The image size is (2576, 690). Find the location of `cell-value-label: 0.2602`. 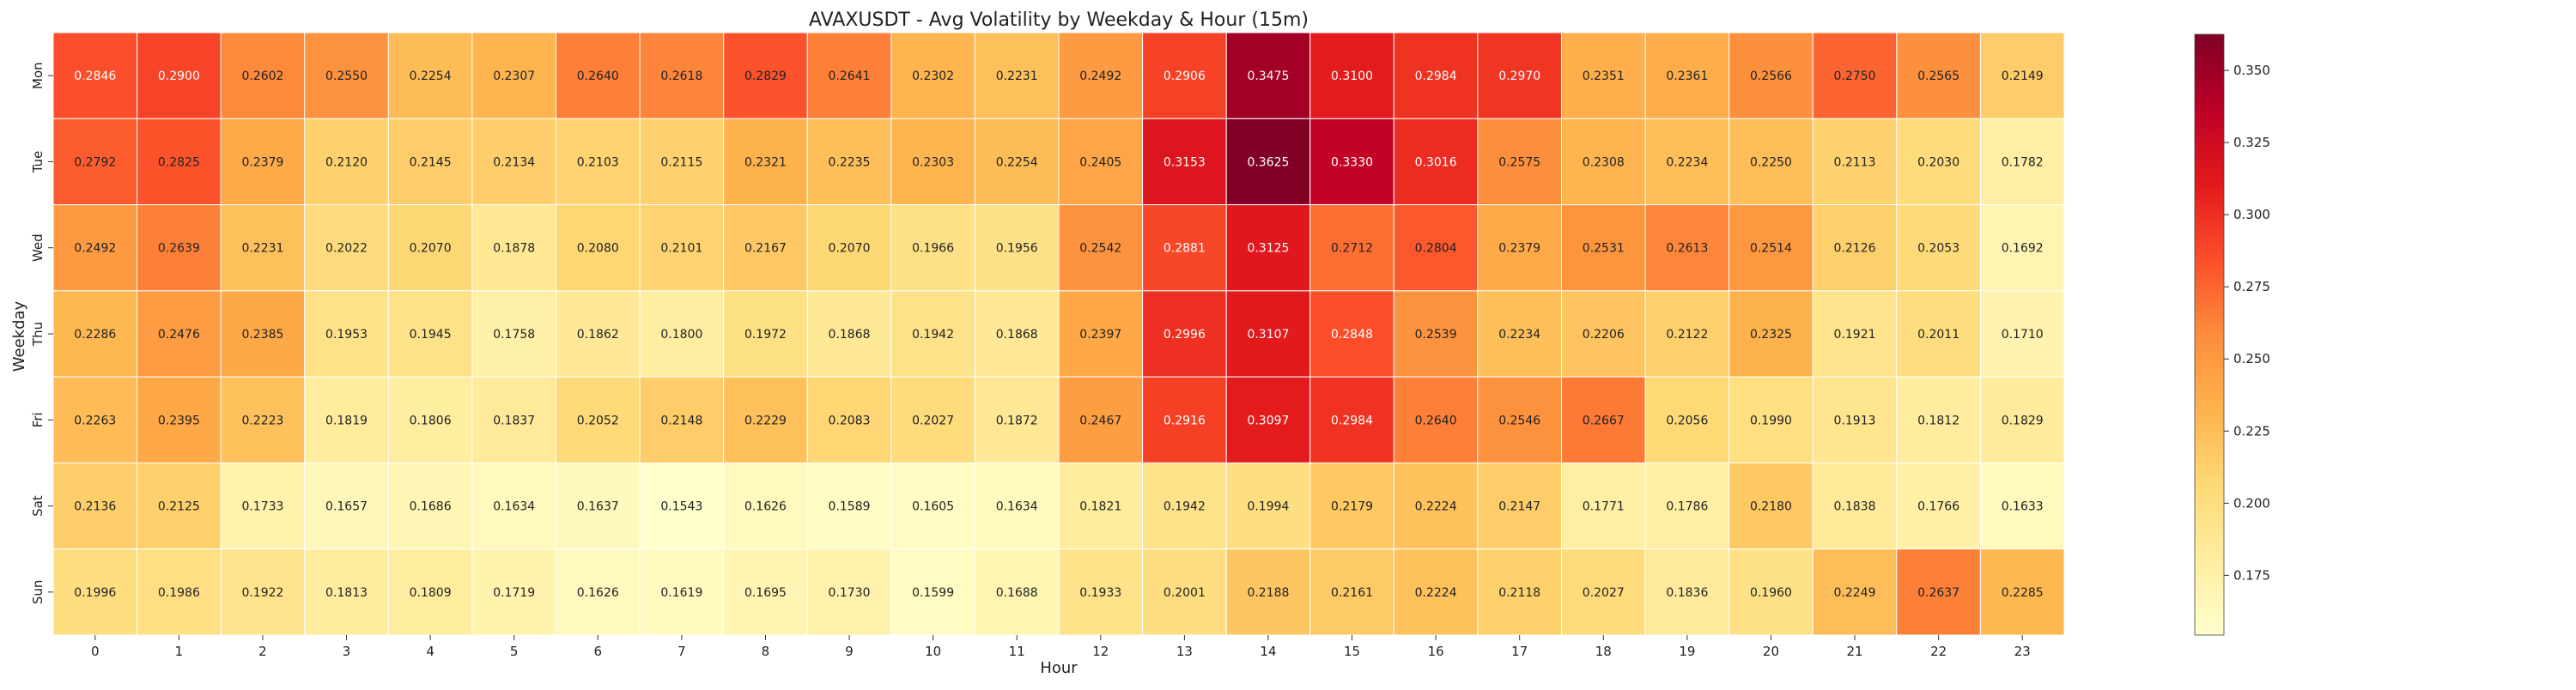

cell-value-label: 0.2602 is located at coordinates (262, 76).